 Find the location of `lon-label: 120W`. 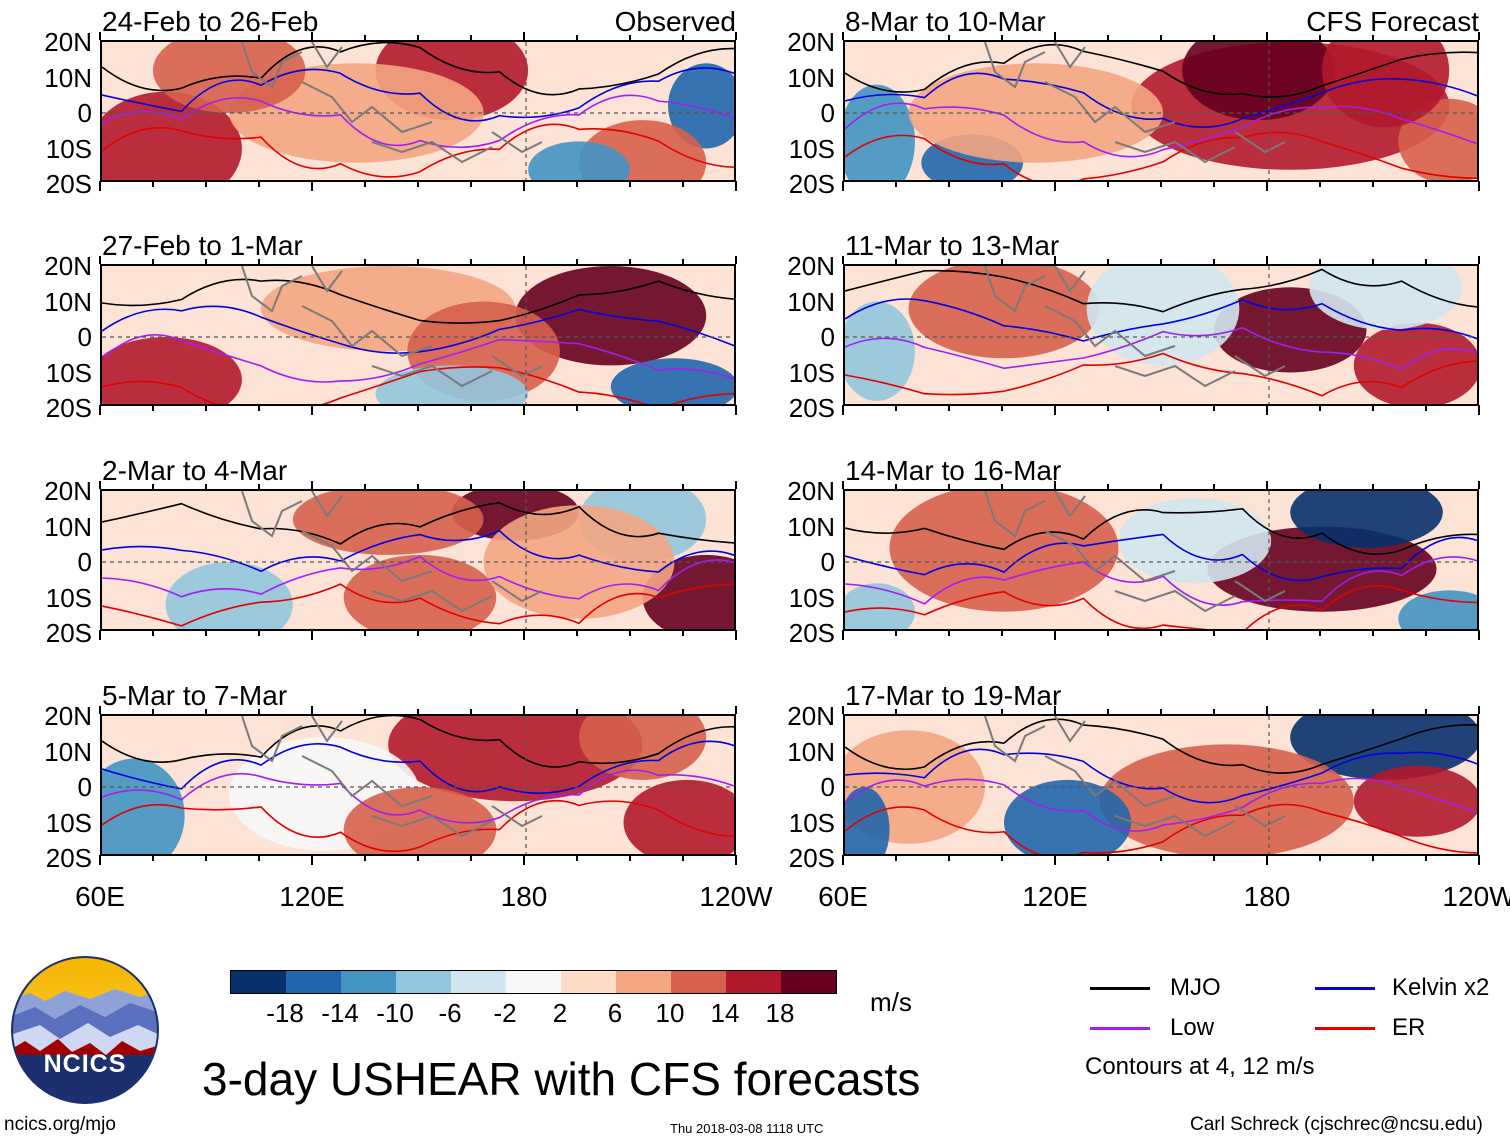

lon-label: 120W is located at coordinates (1476, 896).